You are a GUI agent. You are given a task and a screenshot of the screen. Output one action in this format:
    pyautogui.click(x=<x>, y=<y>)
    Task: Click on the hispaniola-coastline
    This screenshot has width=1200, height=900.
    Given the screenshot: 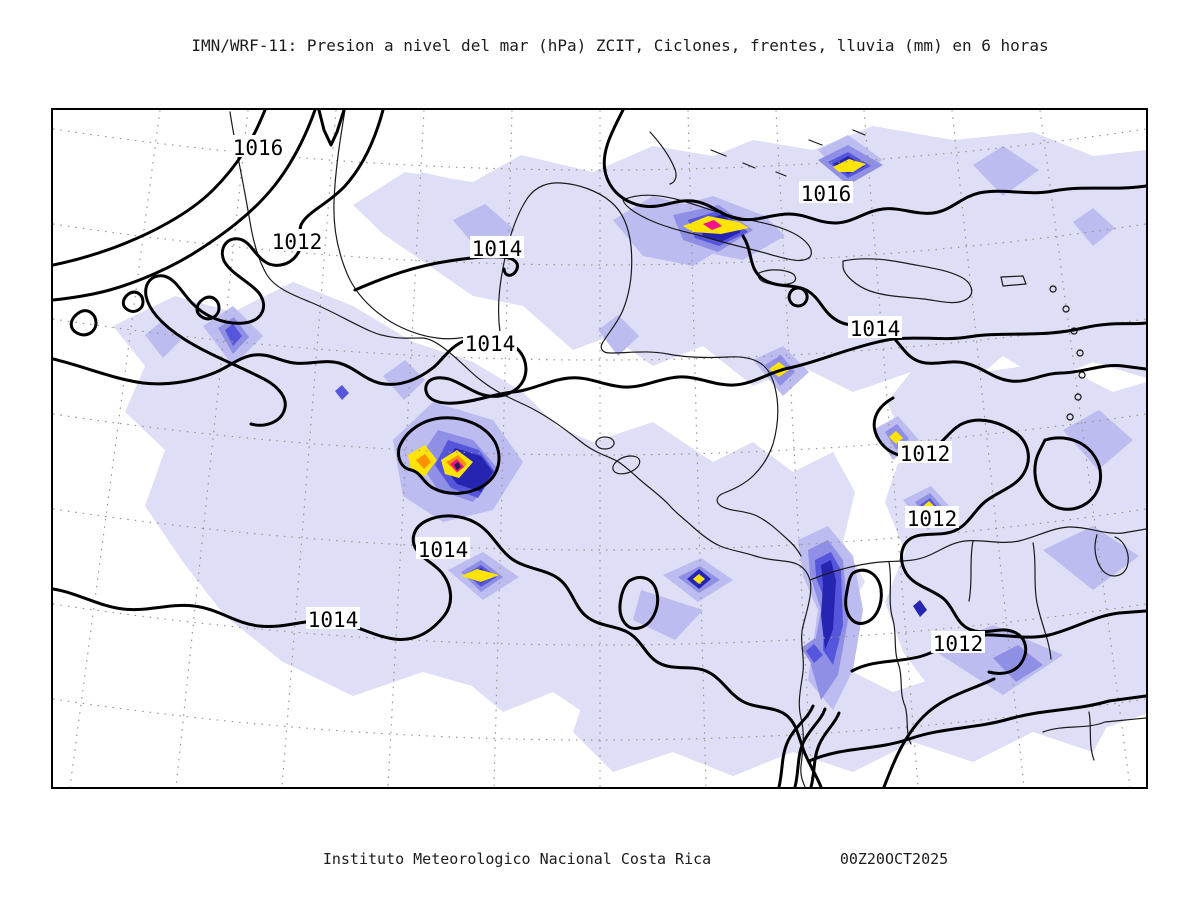 What is the action you would take?
    pyautogui.click(x=906, y=280)
    